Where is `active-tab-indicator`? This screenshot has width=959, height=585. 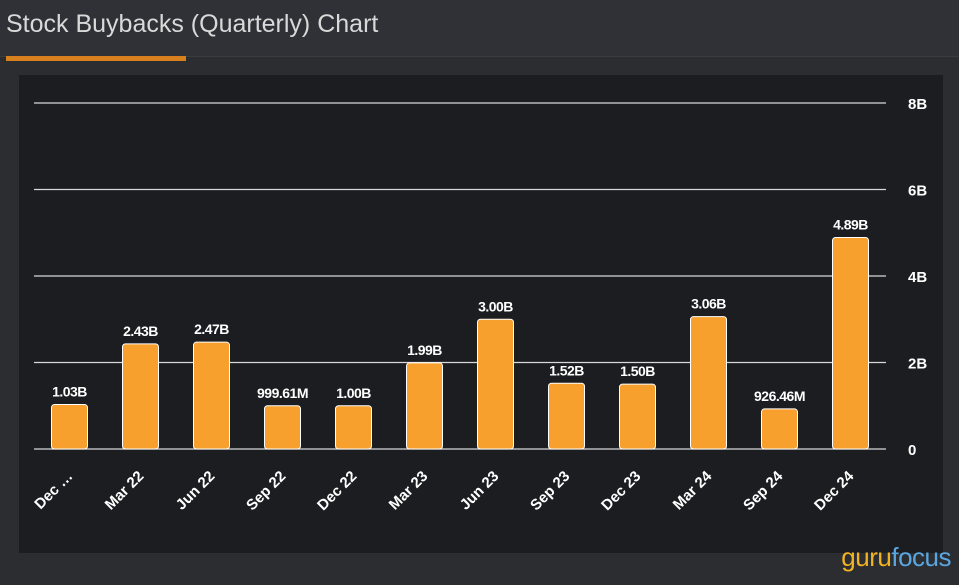
active-tab-indicator is located at coordinates (96, 58).